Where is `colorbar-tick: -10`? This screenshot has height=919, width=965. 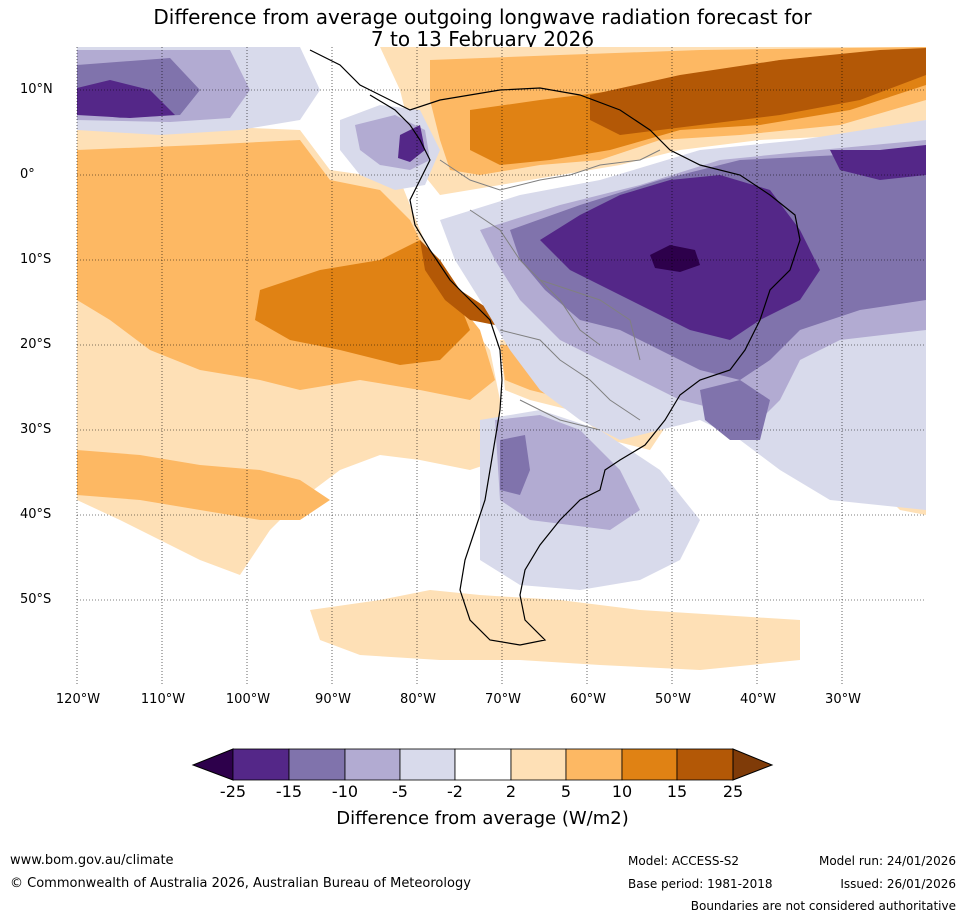
colorbar-tick: -10 is located at coordinates (345, 791).